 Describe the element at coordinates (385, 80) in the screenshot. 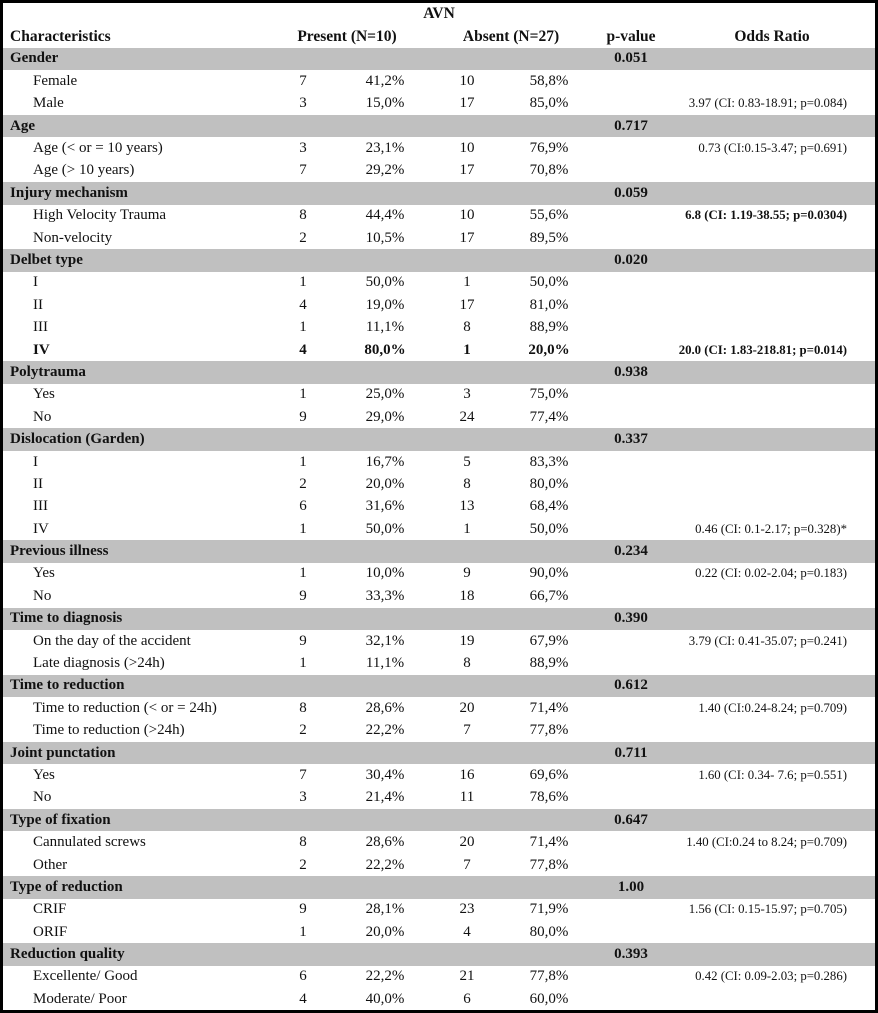

I see `present-percent: 41,2%` at that location.